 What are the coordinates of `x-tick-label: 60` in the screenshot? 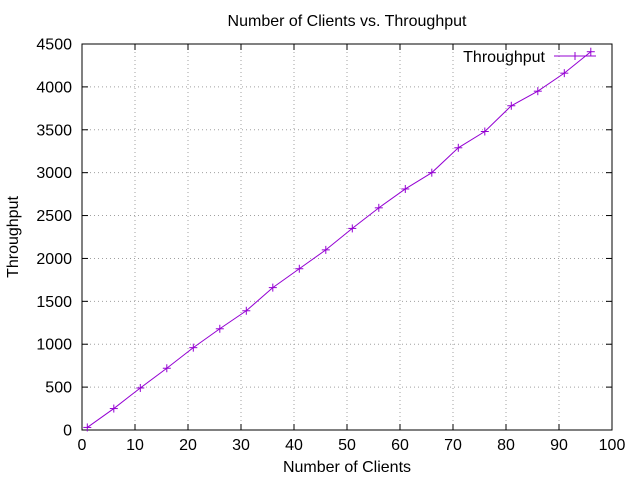 It's located at (400, 445).